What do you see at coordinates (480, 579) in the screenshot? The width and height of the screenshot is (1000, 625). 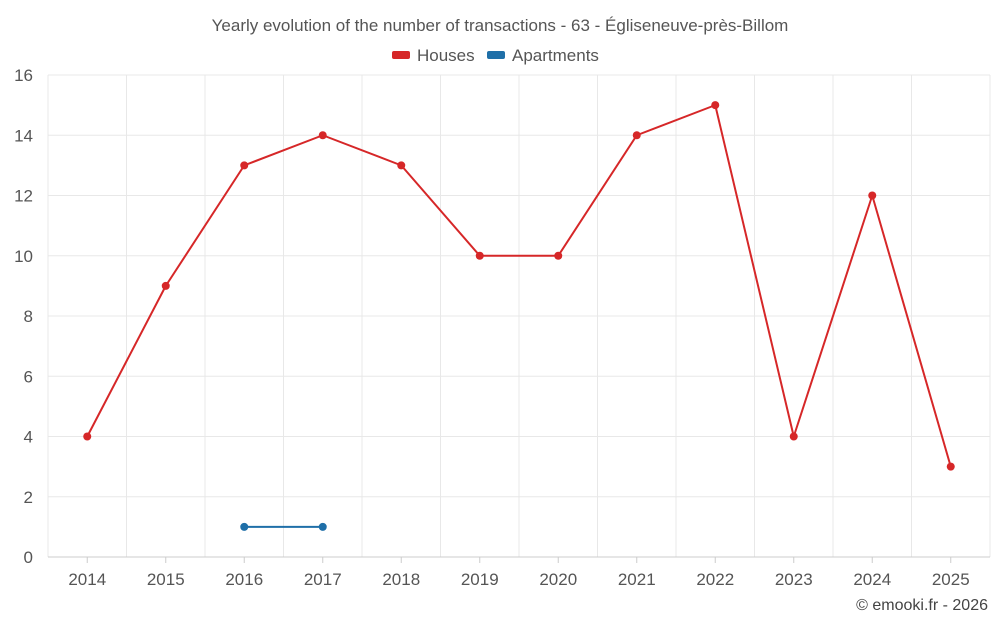 I see `x-tick-label: 2019` at bounding box center [480, 579].